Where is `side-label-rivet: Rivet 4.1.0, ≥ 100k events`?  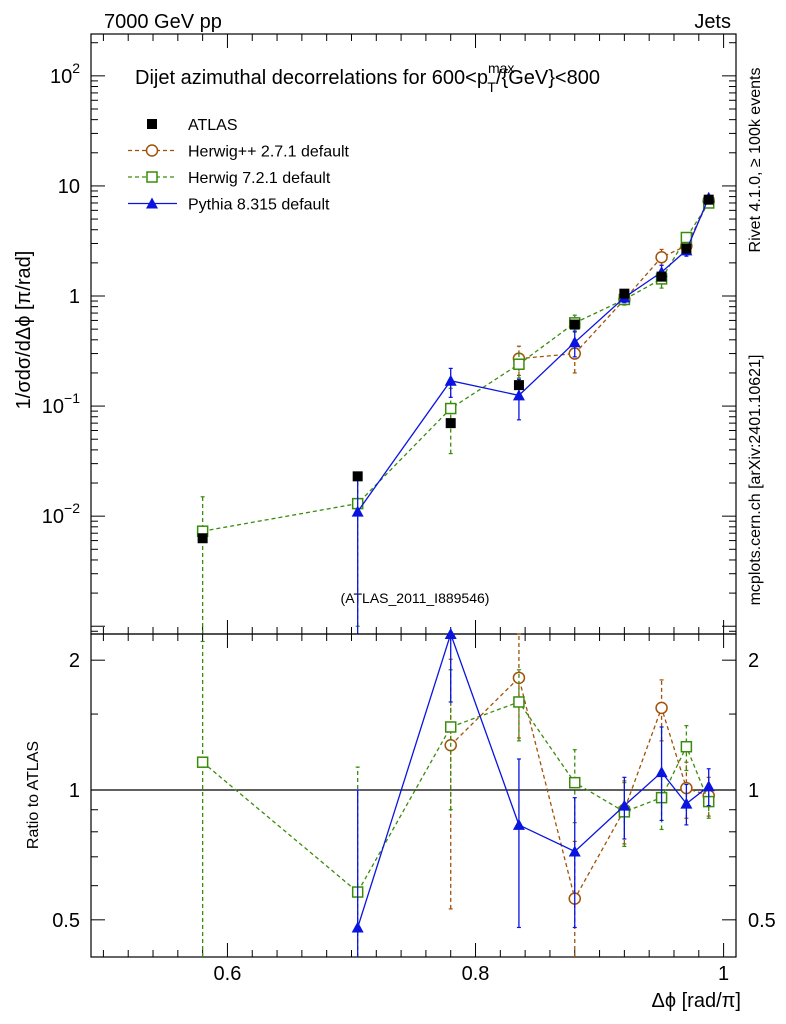
side-label-rivet: Rivet 4.1.0, ≥ 100k events is located at coordinates (755, 160).